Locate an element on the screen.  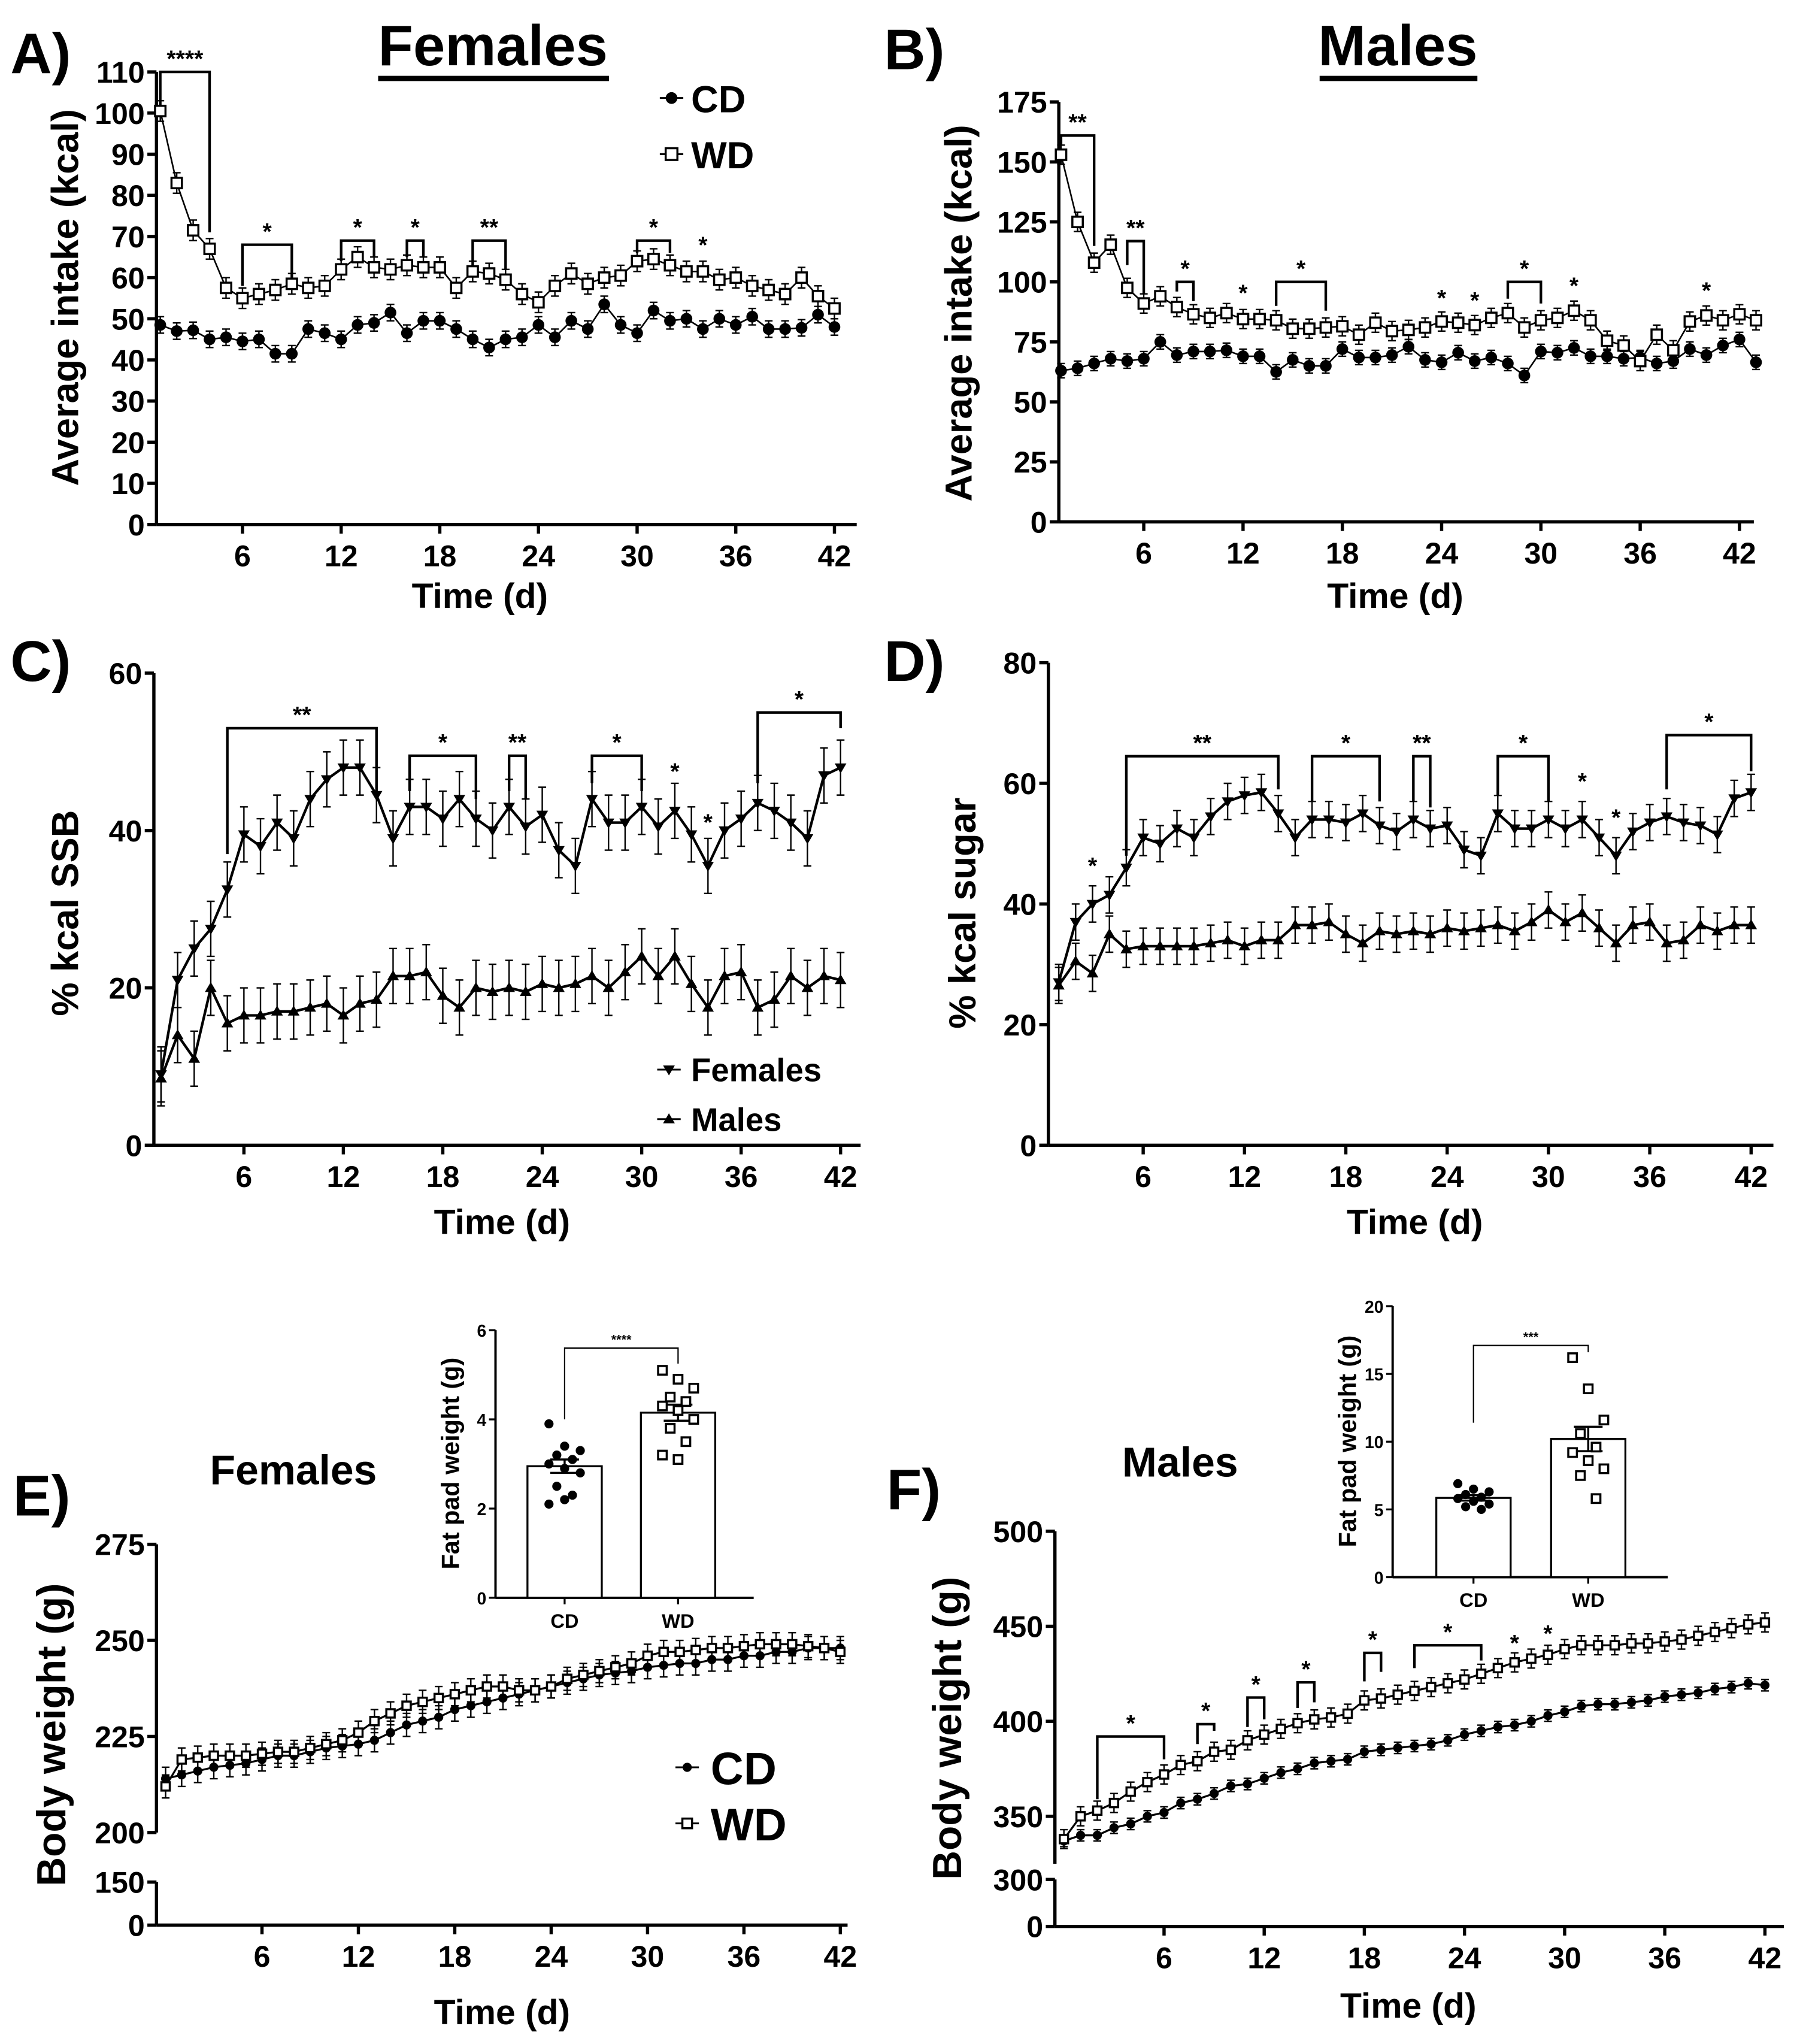
series-line is located at coordinates (1414, 1762).